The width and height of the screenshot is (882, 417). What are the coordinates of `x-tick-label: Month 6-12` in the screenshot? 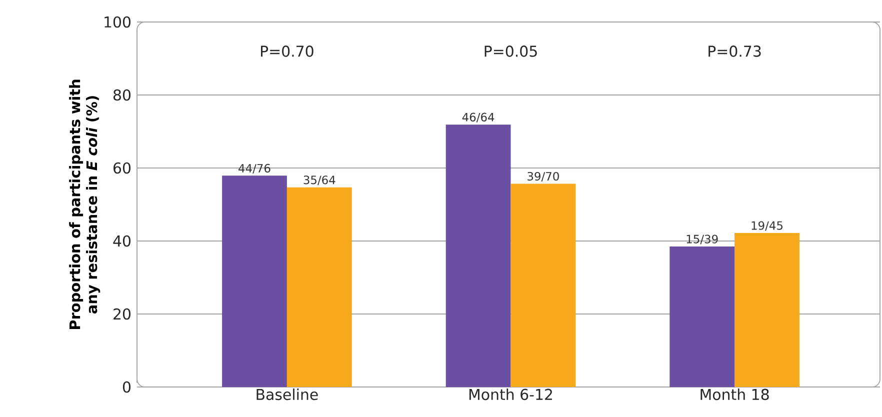 It's located at (510, 394).